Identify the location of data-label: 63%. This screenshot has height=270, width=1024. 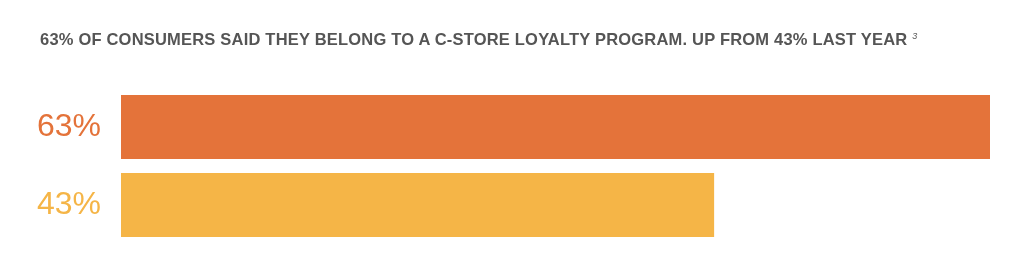
(68, 124).